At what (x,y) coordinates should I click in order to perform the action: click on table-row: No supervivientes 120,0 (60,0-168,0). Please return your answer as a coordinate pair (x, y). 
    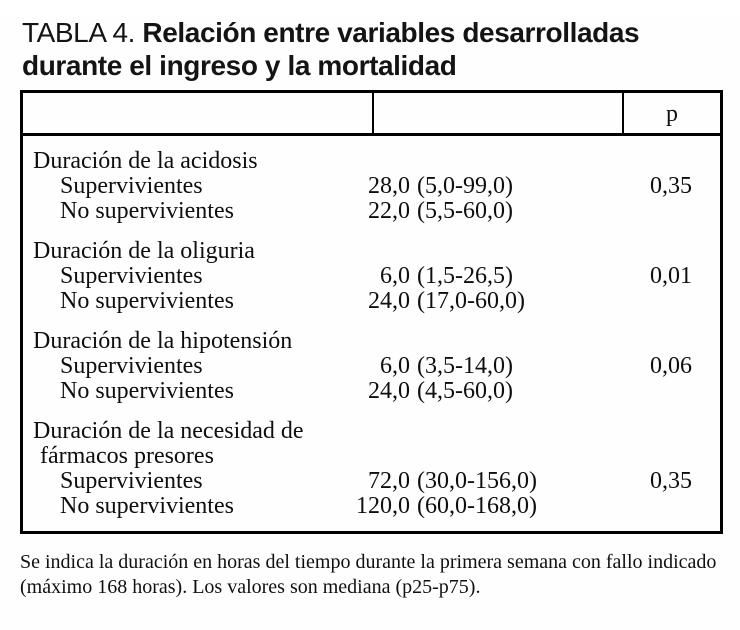
    Looking at the image, I should click on (371, 506).